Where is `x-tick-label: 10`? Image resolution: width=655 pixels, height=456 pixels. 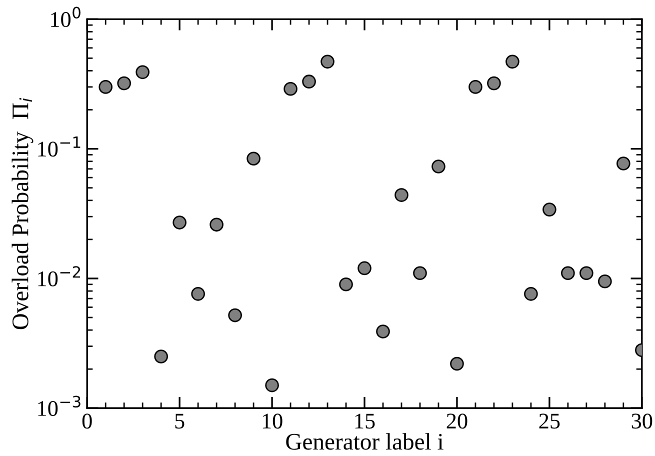
x-tick-label: 10 is located at coordinates (272, 421).